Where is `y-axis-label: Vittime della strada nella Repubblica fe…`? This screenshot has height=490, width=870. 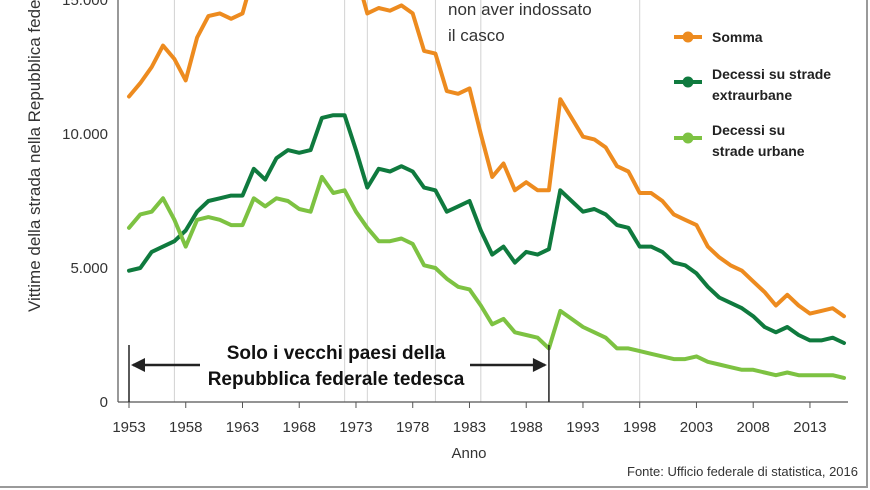
y-axis-label: Vittime della strada nella Repubblica fe… is located at coordinates (34, 156).